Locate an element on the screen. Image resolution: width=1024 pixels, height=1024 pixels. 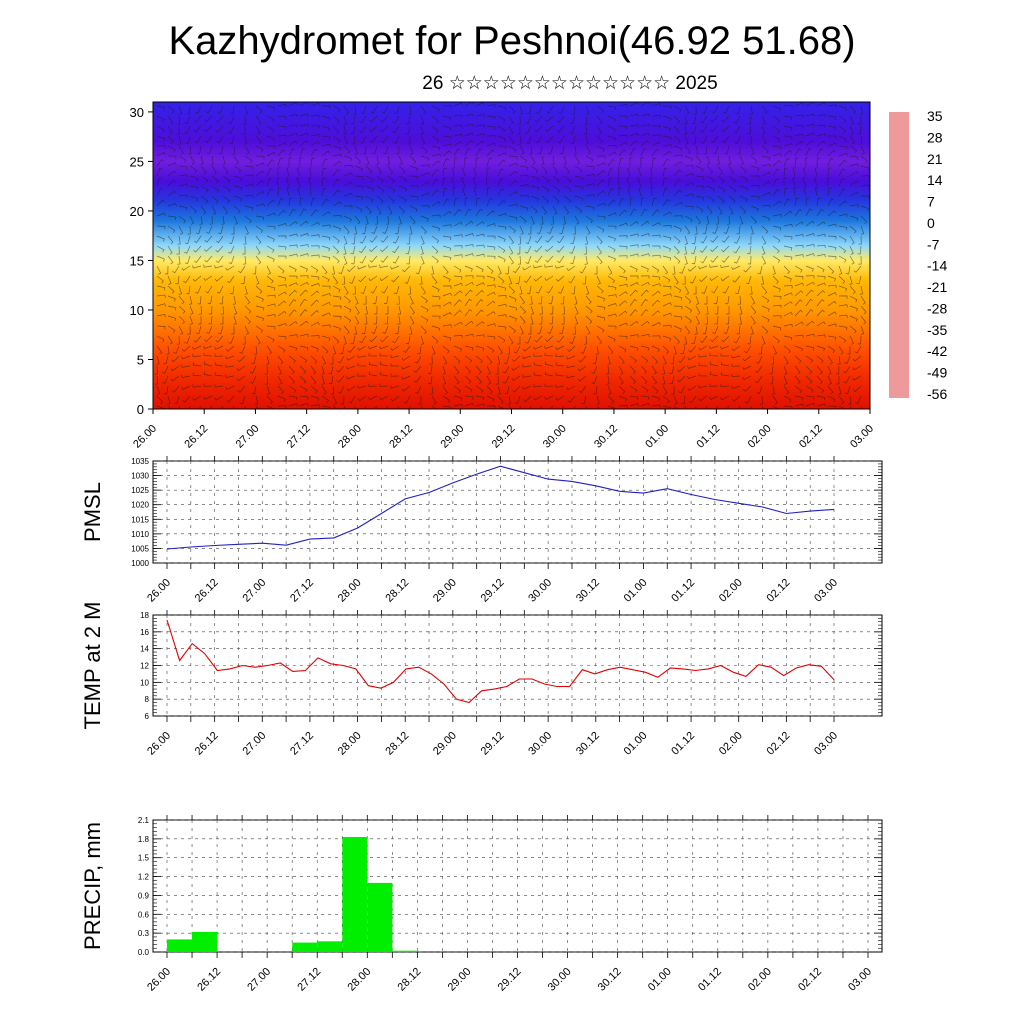
y-tick-label: 0.9 is located at coordinates (144, 895).